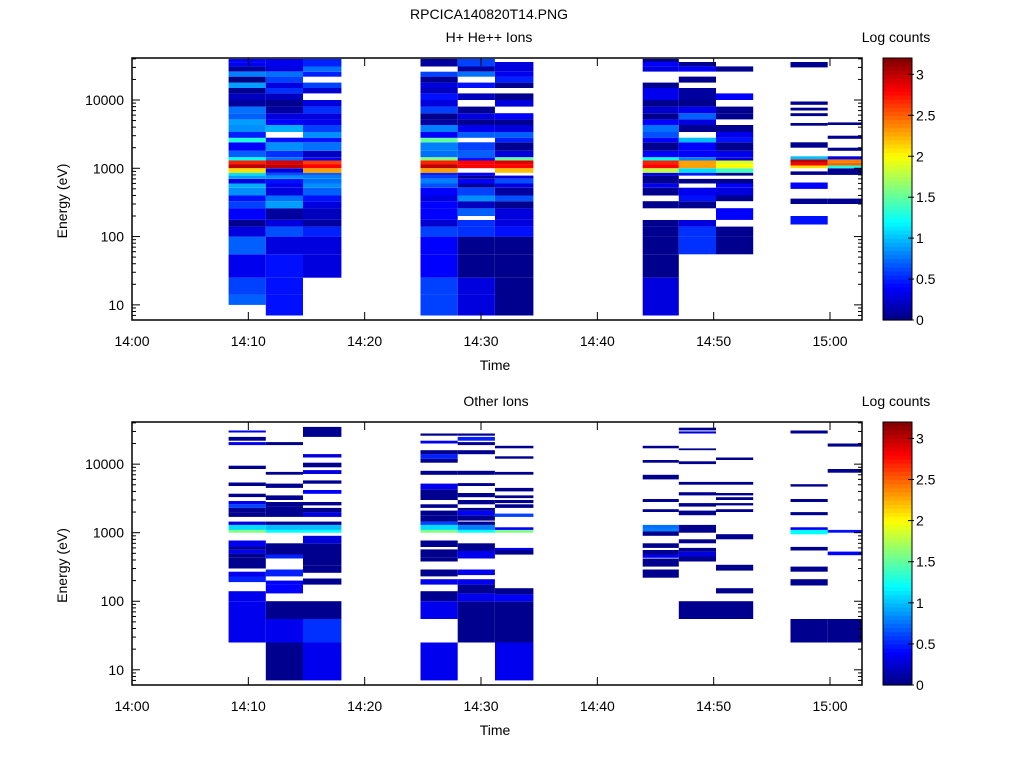  Describe the element at coordinates (495, 365) in the screenshot. I see `x-axis-label: Time` at that location.